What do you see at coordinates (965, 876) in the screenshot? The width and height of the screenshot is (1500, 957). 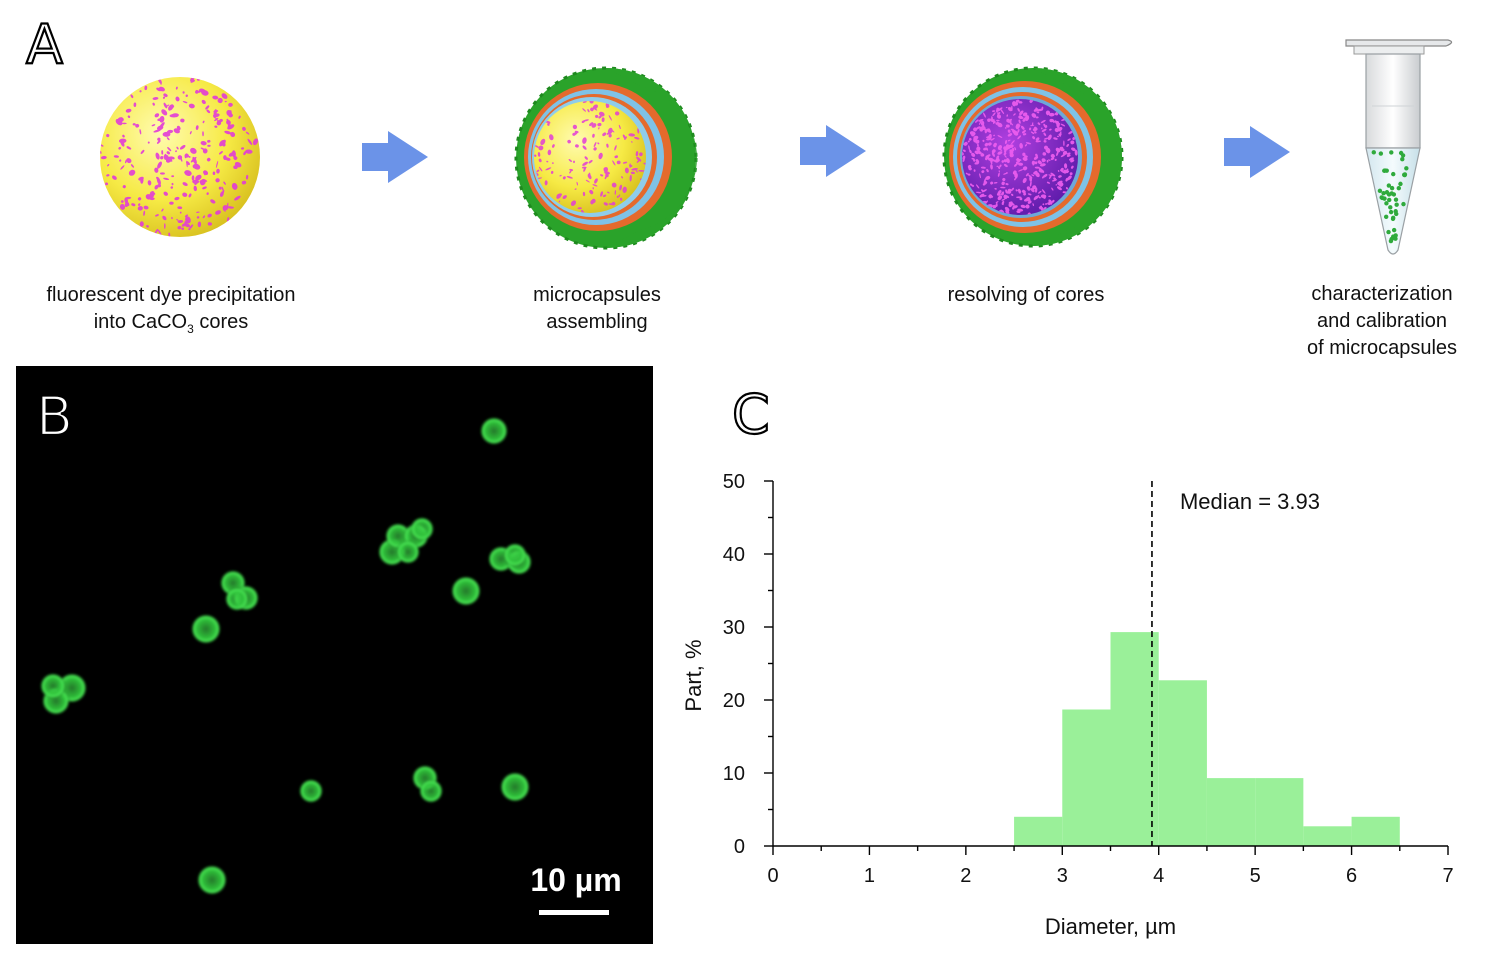 I see `x-tick-label: 2` at bounding box center [965, 876].